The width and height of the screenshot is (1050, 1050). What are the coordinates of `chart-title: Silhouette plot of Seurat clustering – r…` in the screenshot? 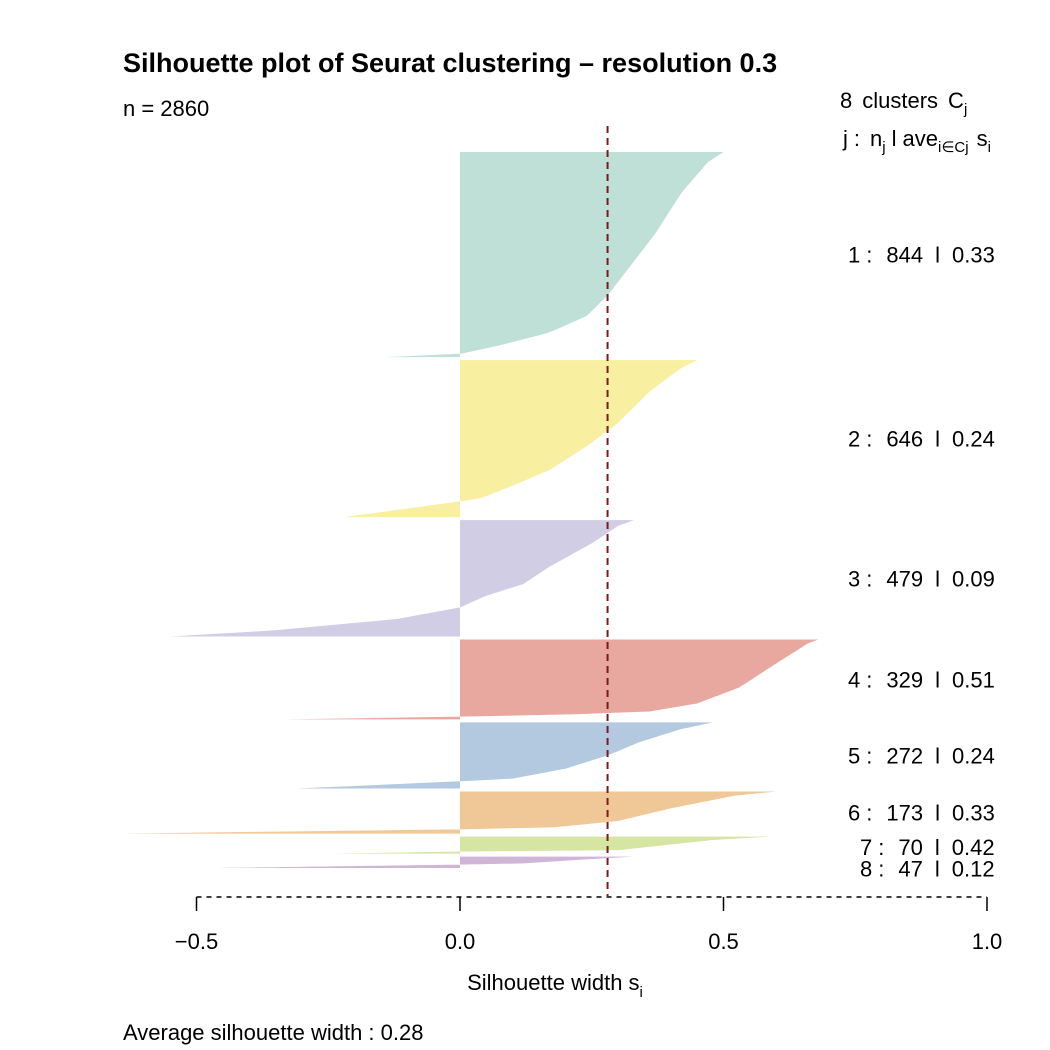 It's located at (450, 63).